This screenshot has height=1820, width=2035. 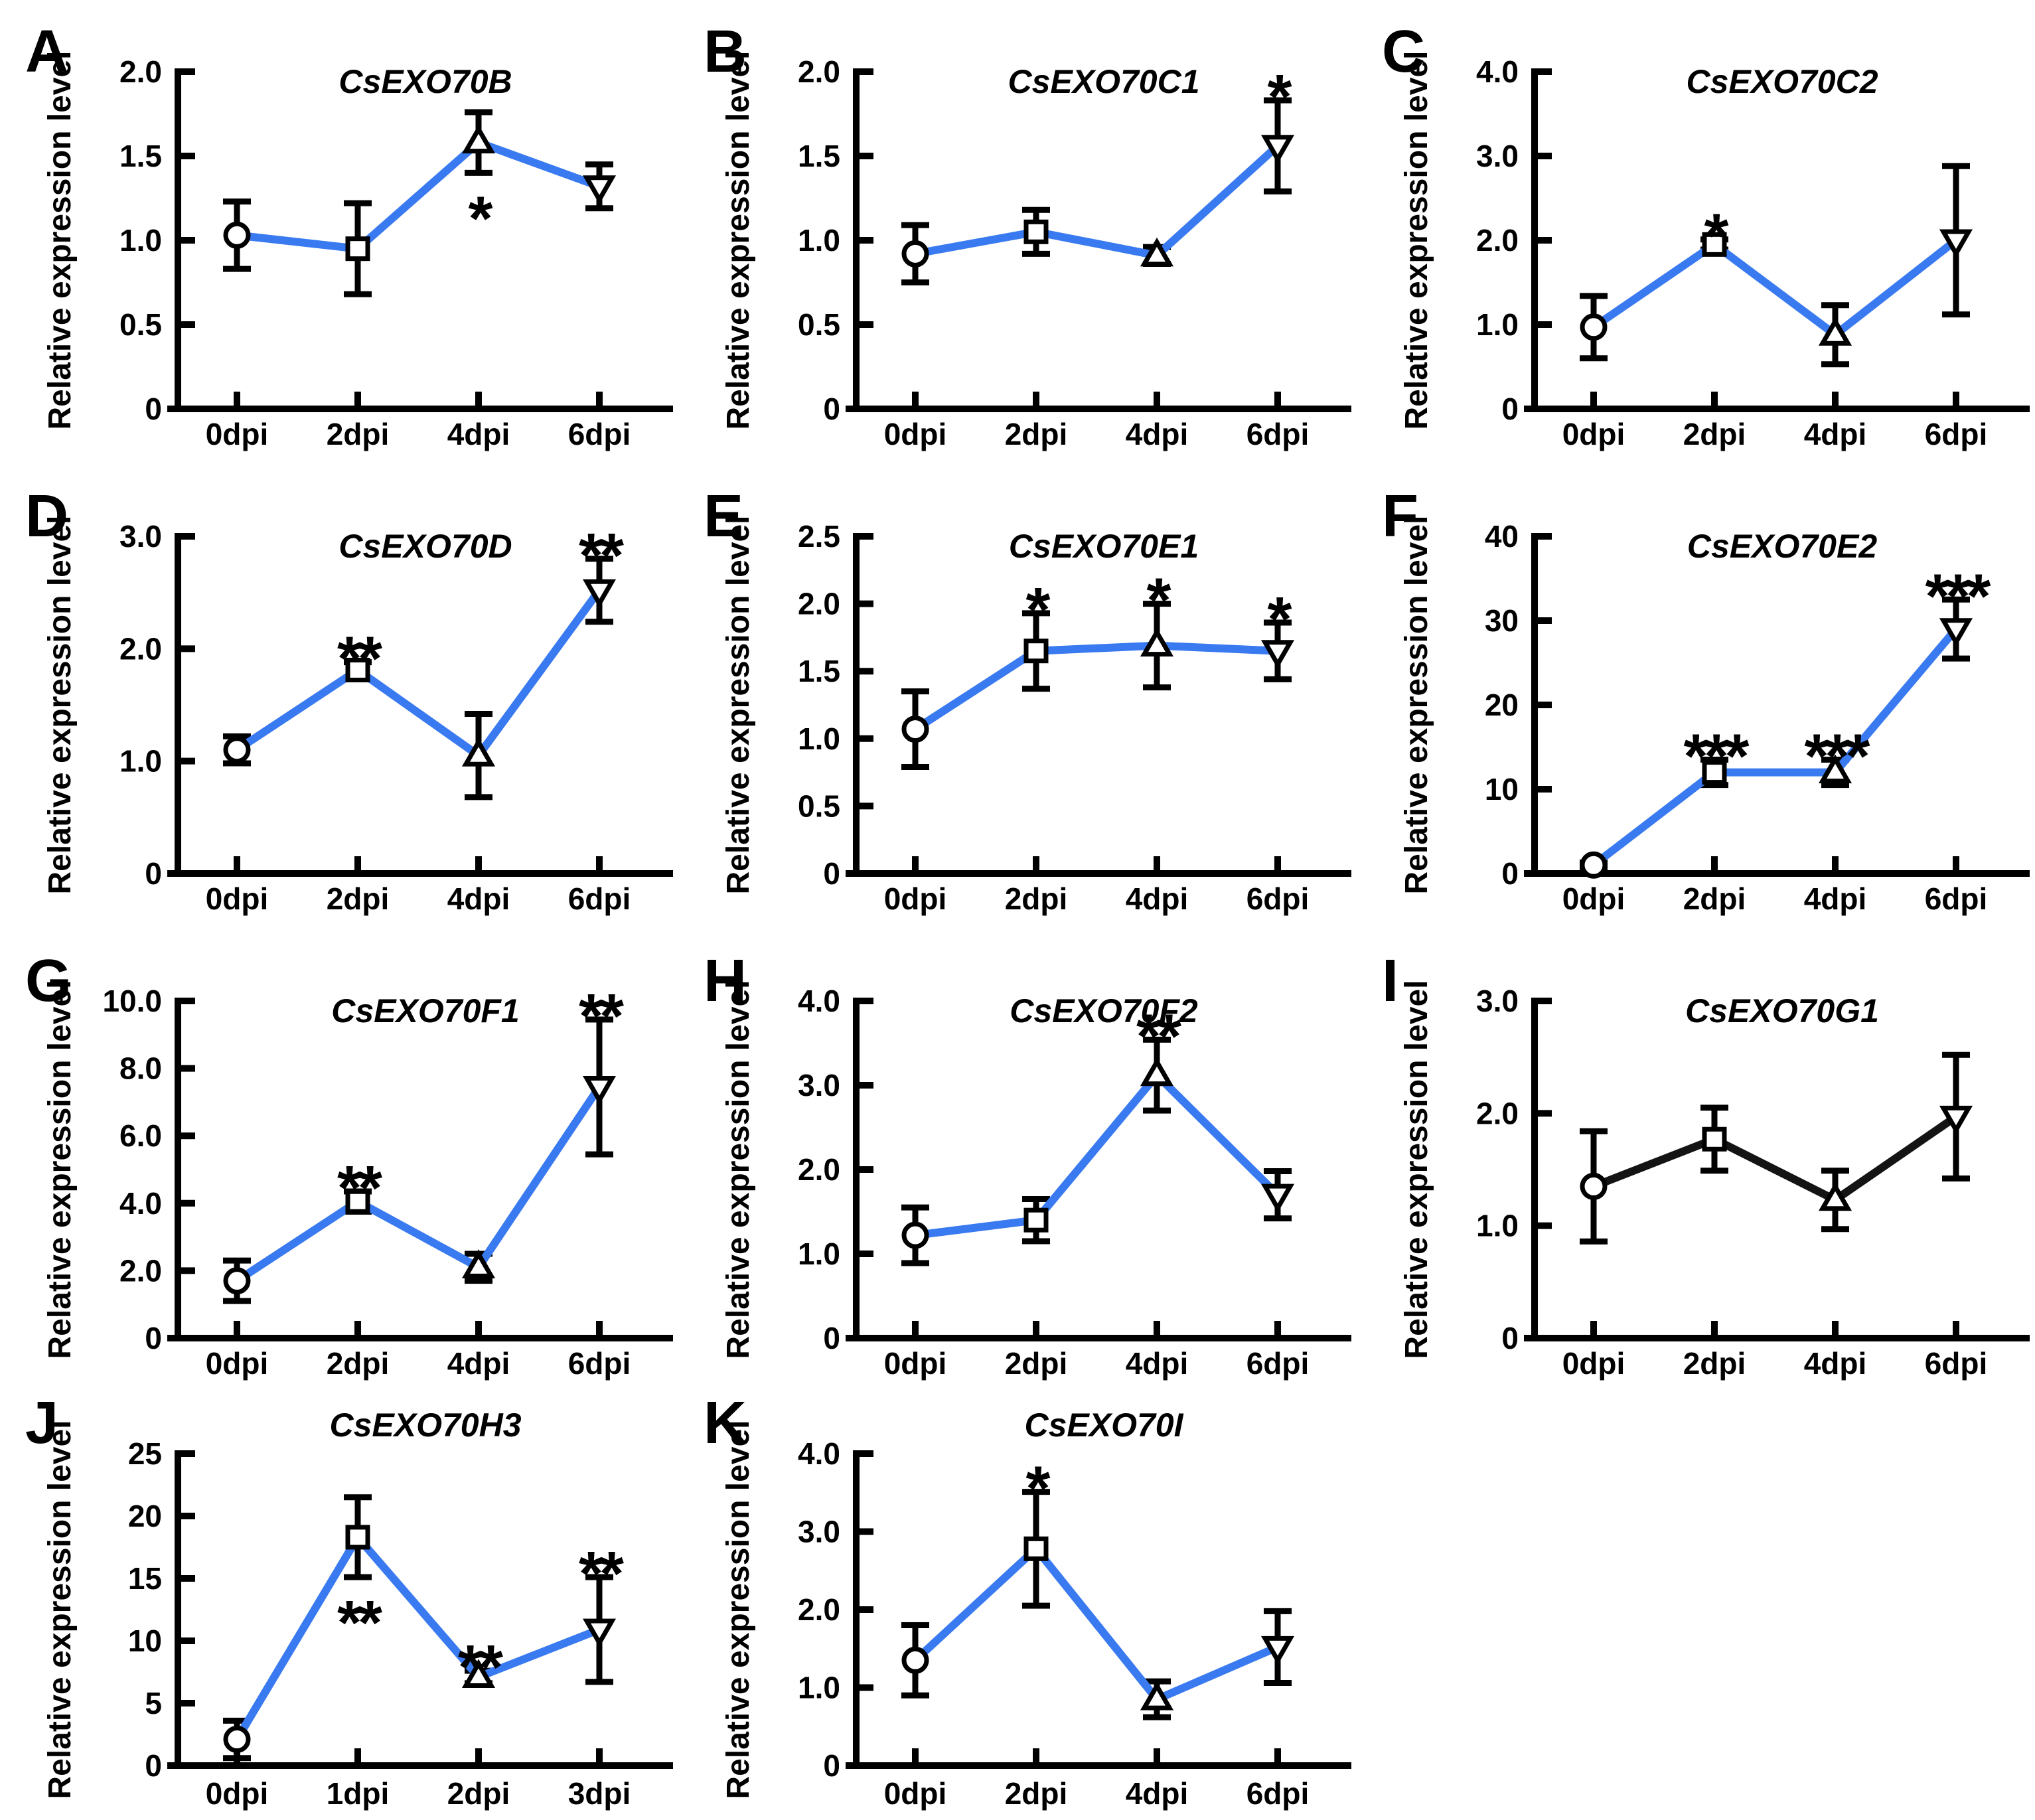 I want to click on panel-letter: J, so click(x=42, y=1425).